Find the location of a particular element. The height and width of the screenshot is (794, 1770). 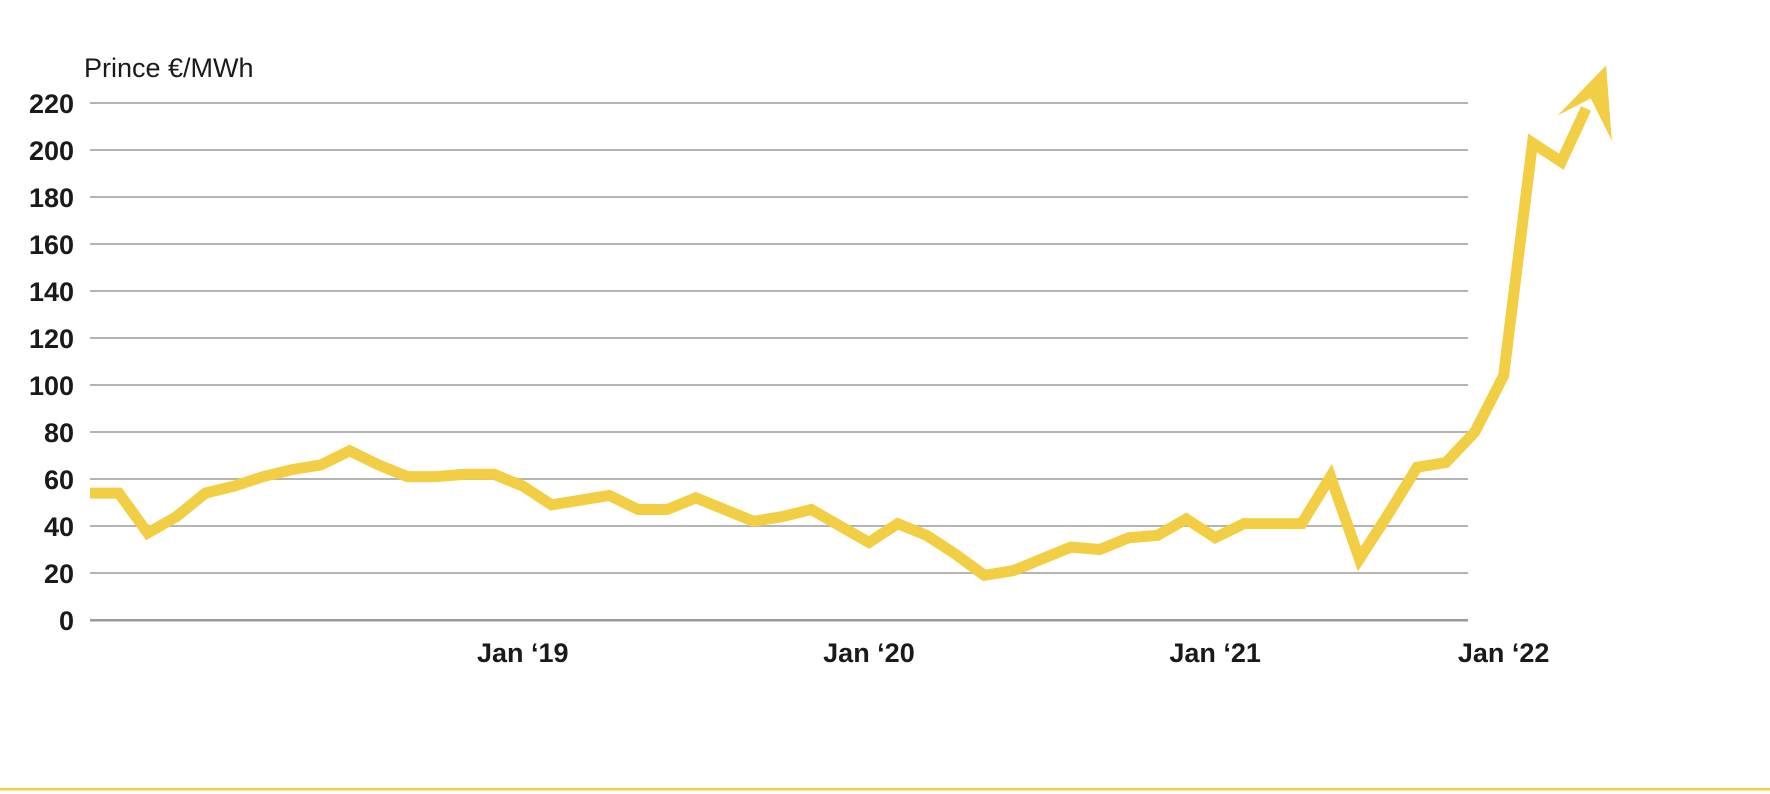

y-axis-tick-label: 60 is located at coordinates (59, 480).